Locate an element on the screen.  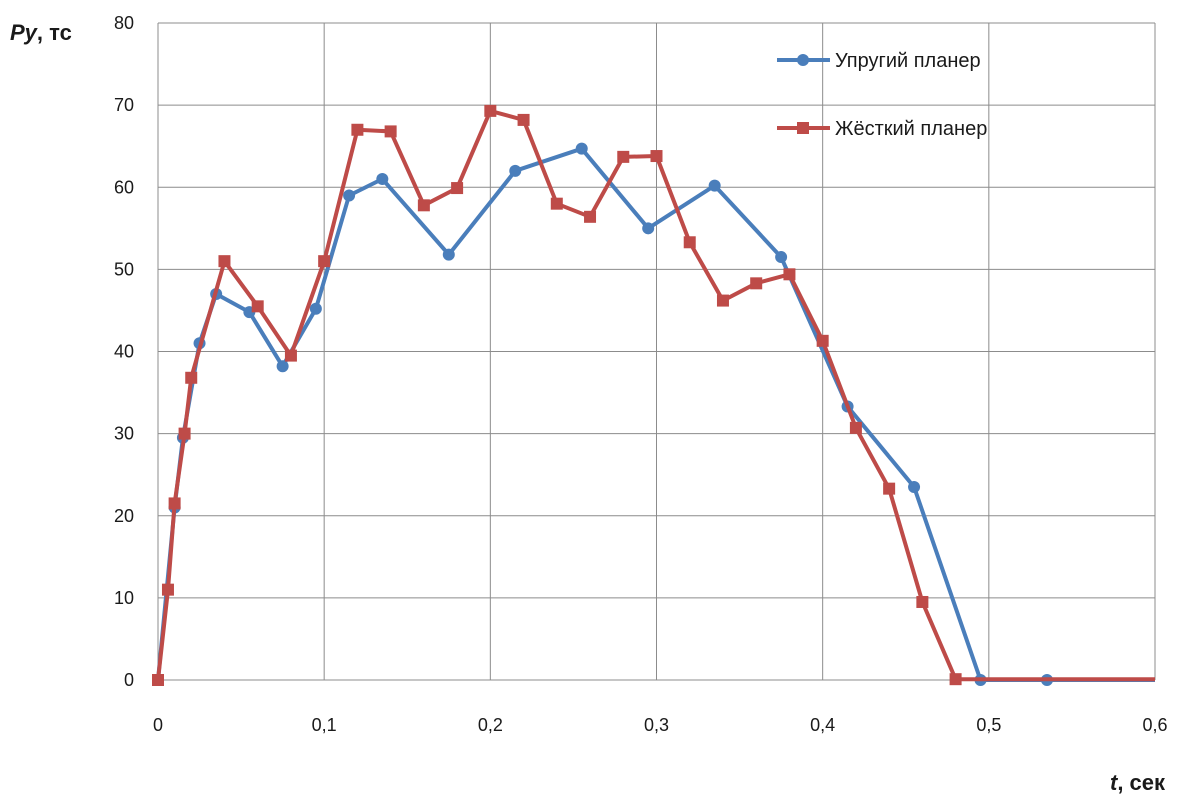
y-tick-label: 20 is located at coordinates (124, 516).